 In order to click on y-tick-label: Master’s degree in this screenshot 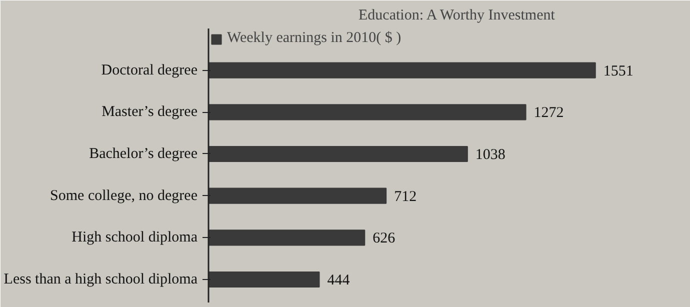, I will do `click(150, 112)`.